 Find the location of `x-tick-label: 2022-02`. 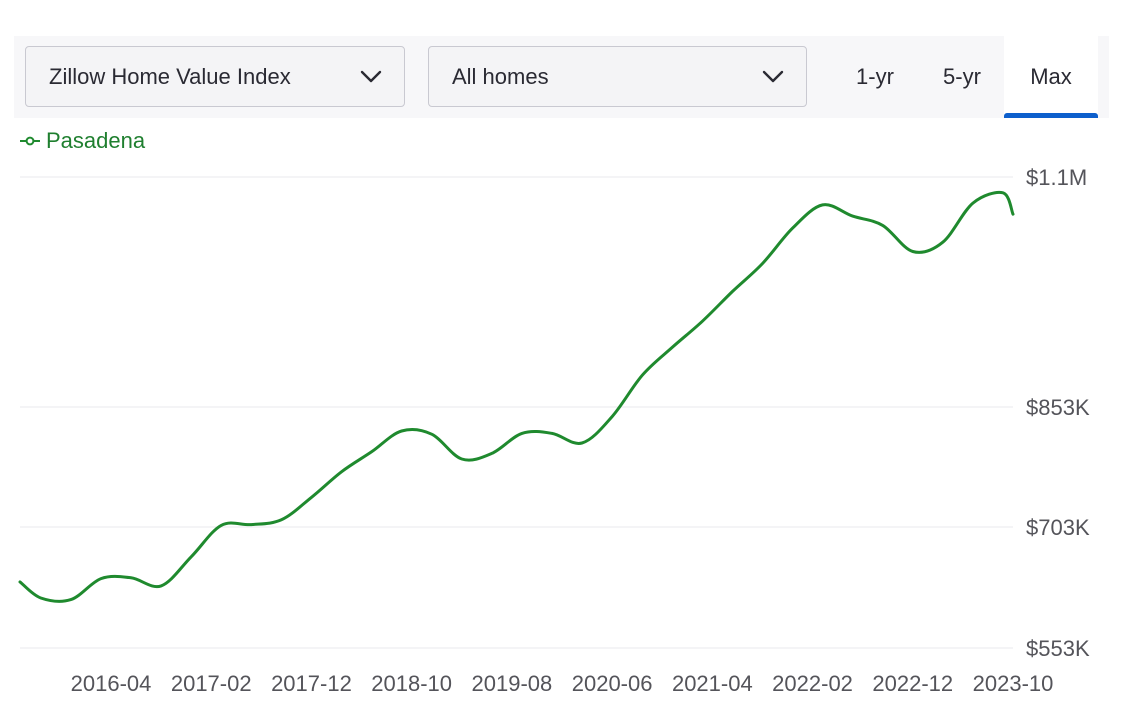

x-tick-label: 2022-02 is located at coordinates (812, 683).